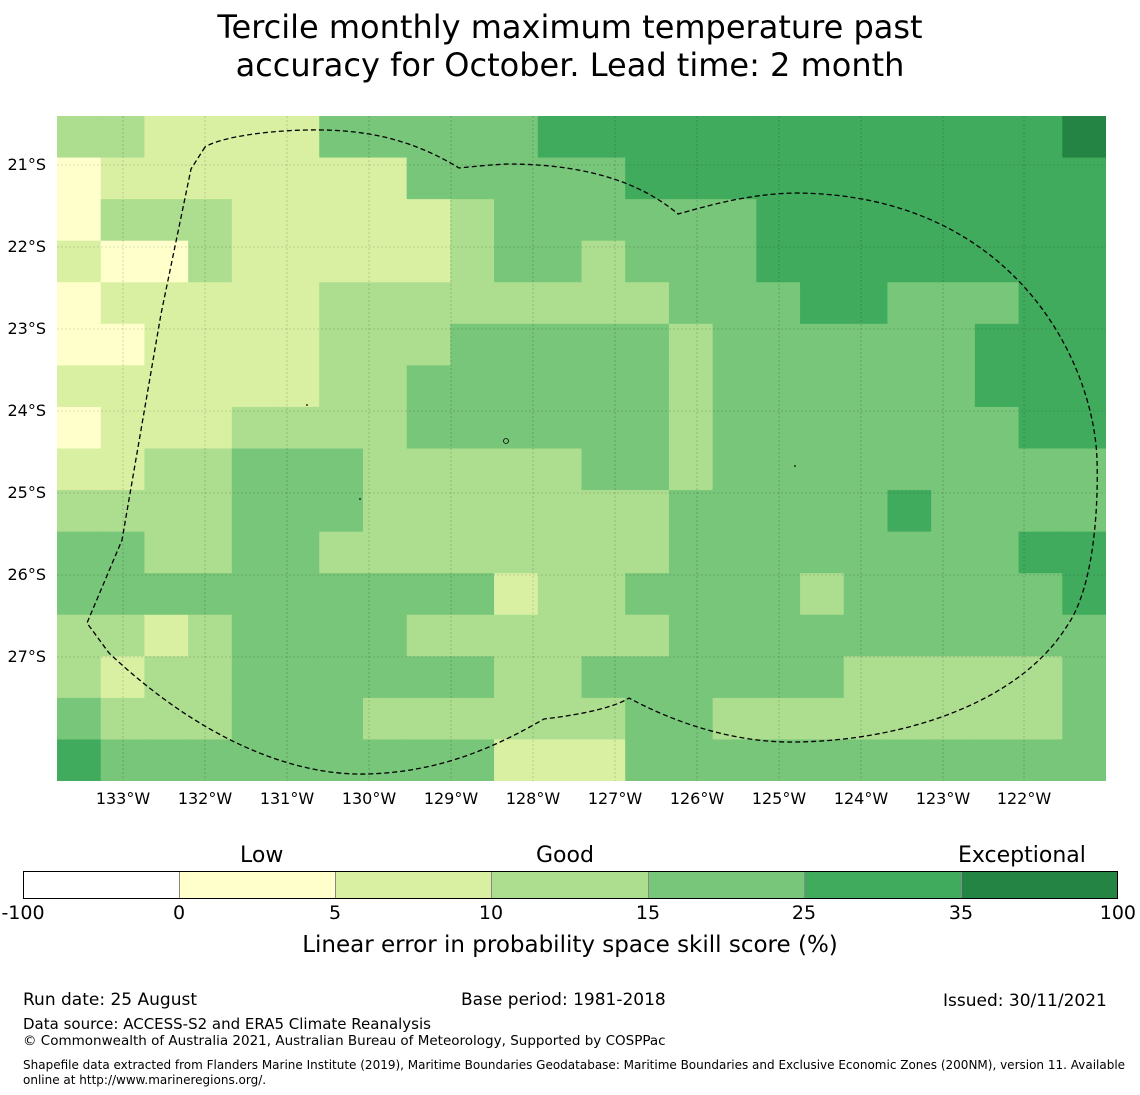 This screenshot has width=1140, height=1095. Describe the element at coordinates (804, 913) in the screenshot. I see `colorbar-tick-25: 25` at that location.